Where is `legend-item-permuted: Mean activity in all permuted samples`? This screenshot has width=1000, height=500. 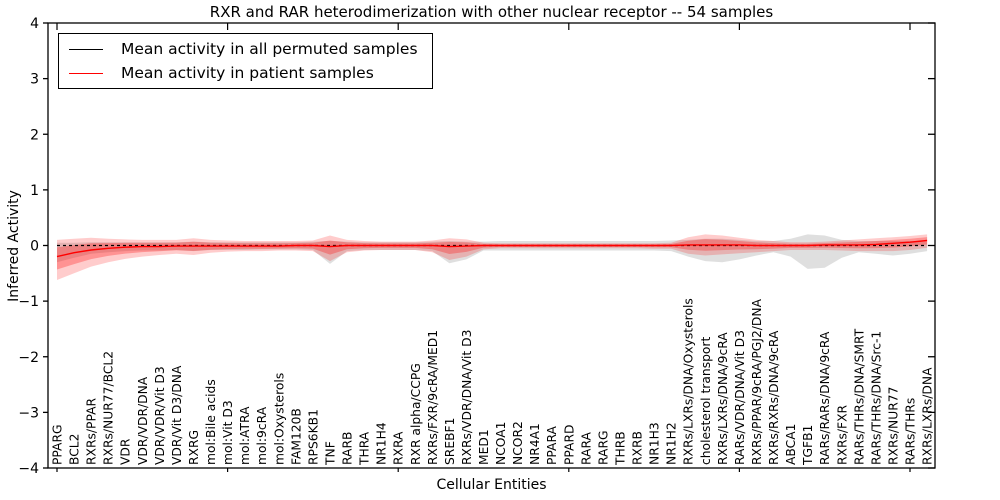
legend-item-permuted: Mean activity in all permuted samples is located at coordinates (243, 49).